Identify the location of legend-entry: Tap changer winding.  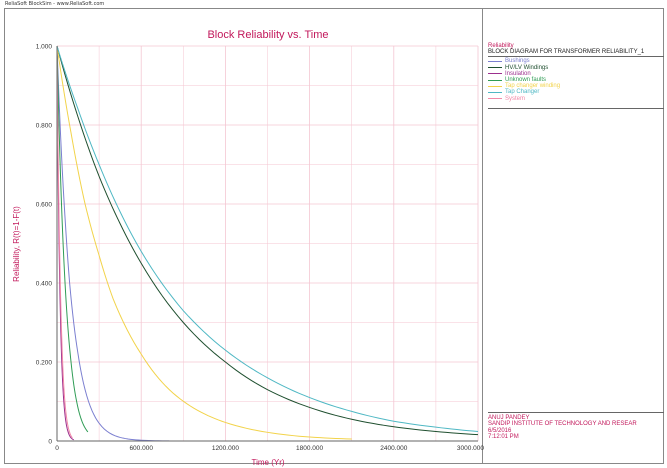
(576, 86).